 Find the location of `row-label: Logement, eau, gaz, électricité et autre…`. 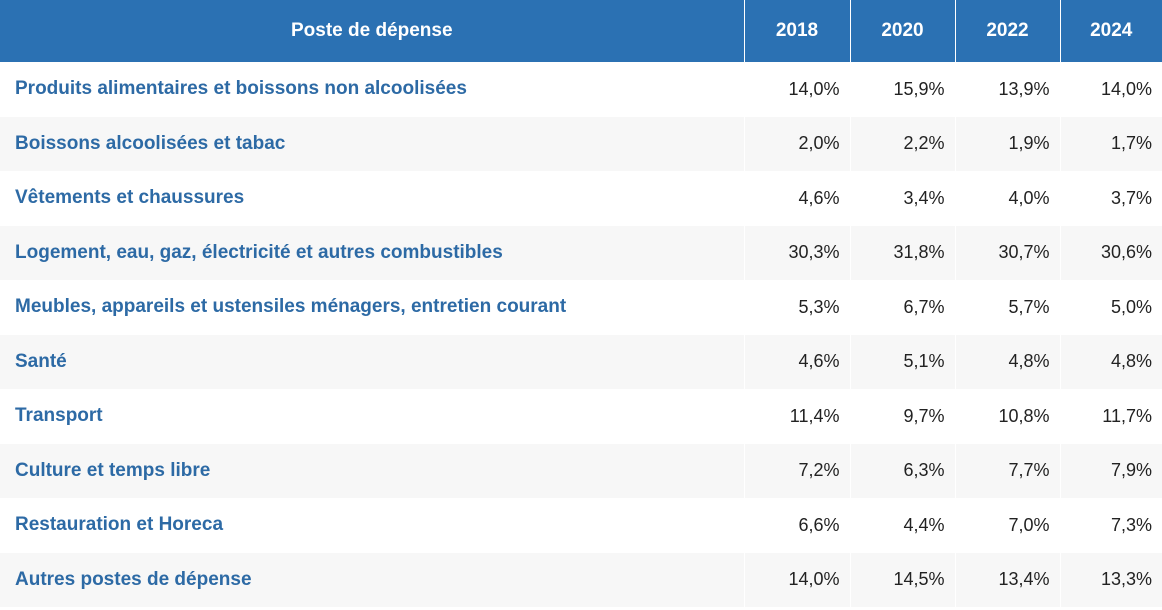

row-label: Logement, eau, gaz, électricité et autre… is located at coordinates (372, 252).